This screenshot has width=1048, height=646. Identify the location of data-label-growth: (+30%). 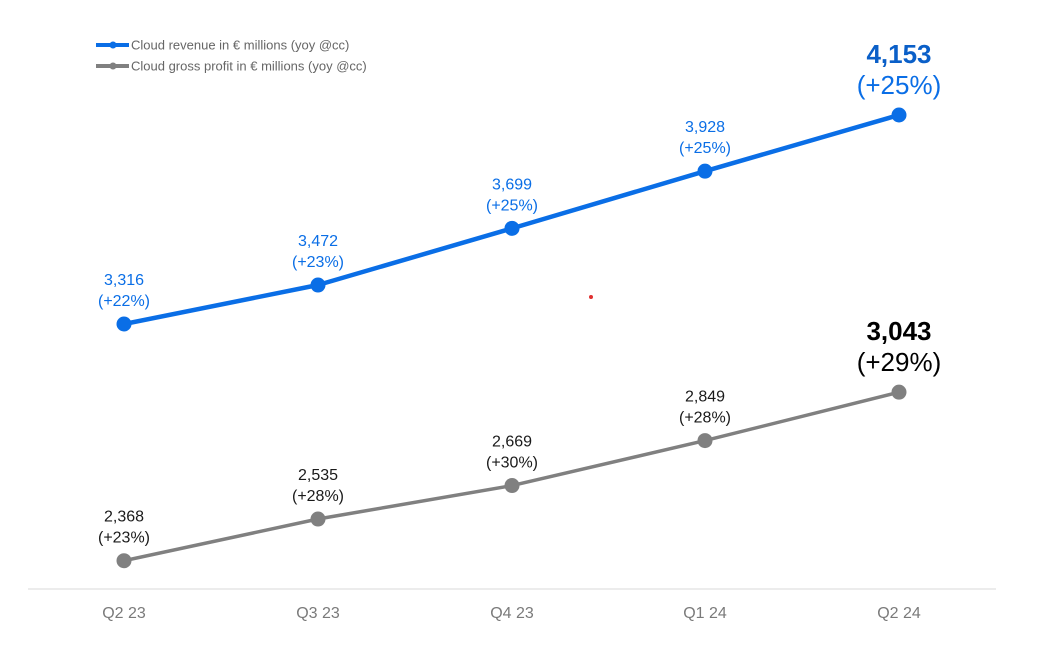
(512, 463).